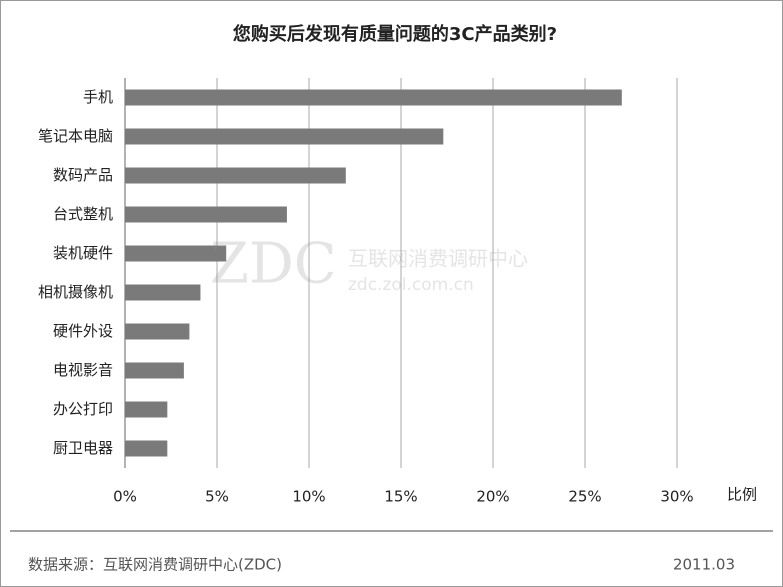 Image resolution: width=783 pixels, height=587 pixels. I want to click on y-tick-label: 电视影音, so click(83, 370).